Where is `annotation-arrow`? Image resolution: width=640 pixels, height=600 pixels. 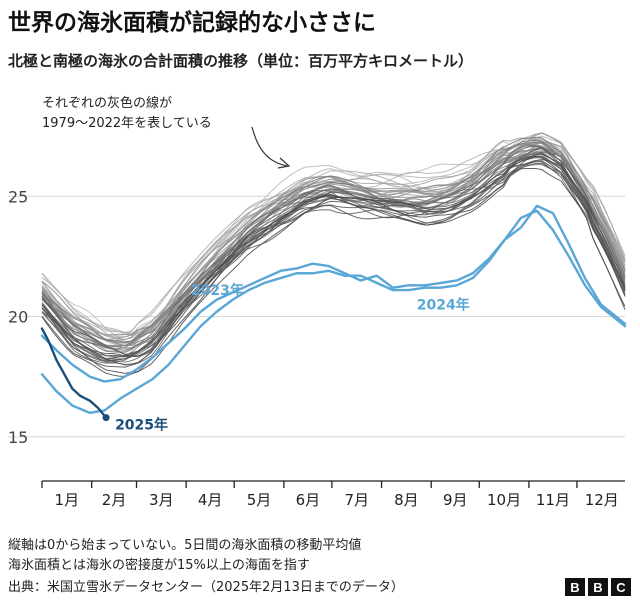
annotation-arrow is located at coordinates (269, 146).